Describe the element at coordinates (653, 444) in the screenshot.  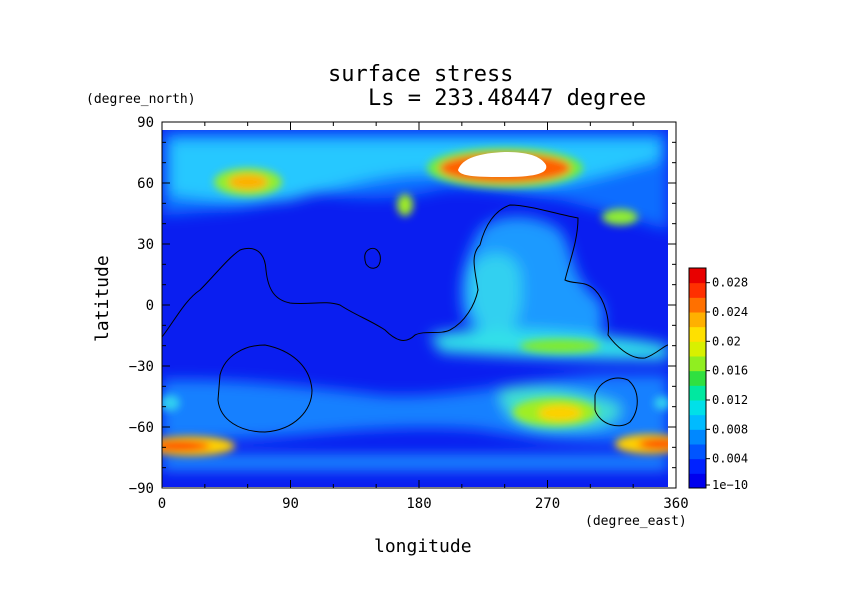
I see `se-edge-inner` at that location.